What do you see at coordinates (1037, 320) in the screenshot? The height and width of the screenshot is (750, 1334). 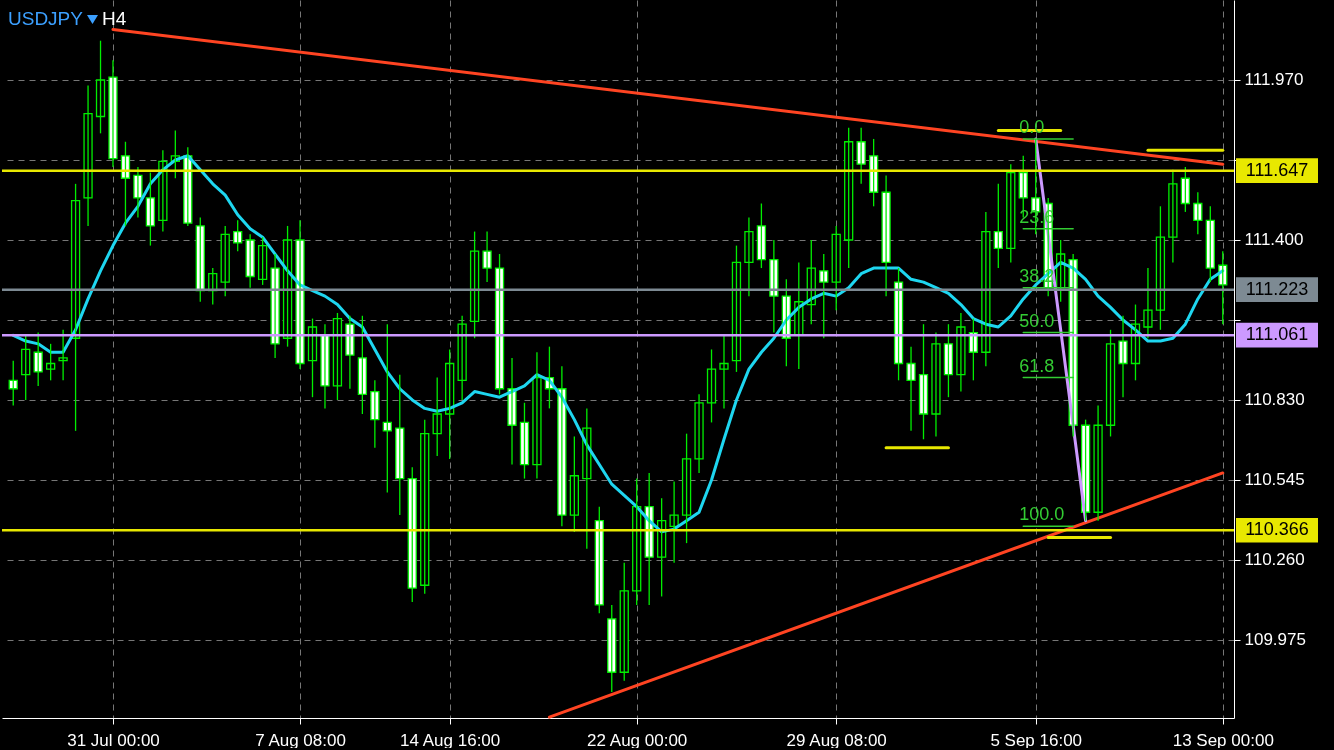 I see `series-label: 50.0` at bounding box center [1037, 320].